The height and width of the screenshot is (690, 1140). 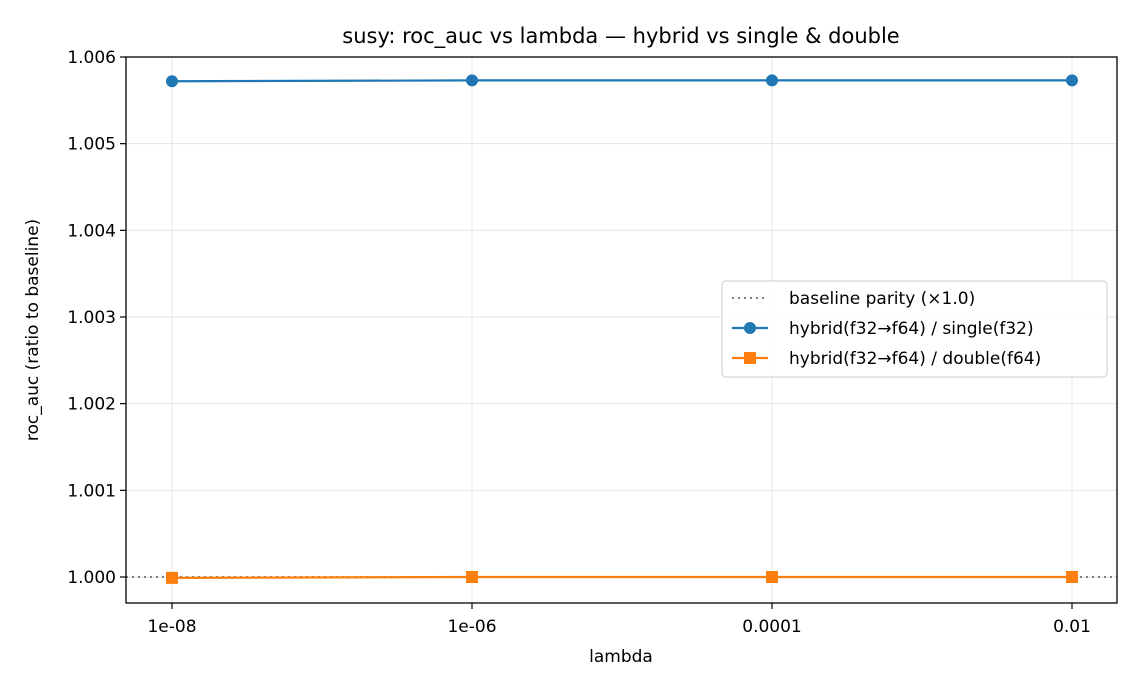 I want to click on legend-series-2-label: hybrid(f32→f64) / double(f64), so click(x=915, y=359).